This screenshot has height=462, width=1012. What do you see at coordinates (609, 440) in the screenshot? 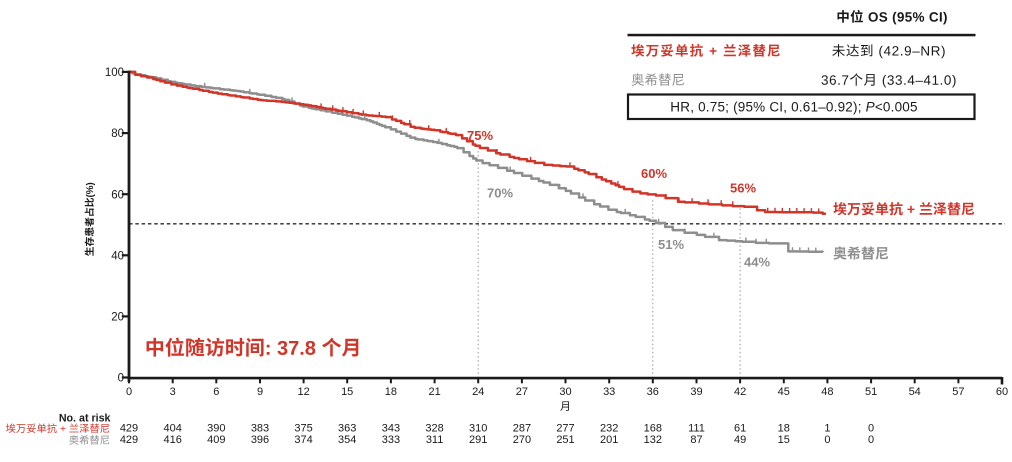
I see `svg-text: 201` at bounding box center [609, 440].